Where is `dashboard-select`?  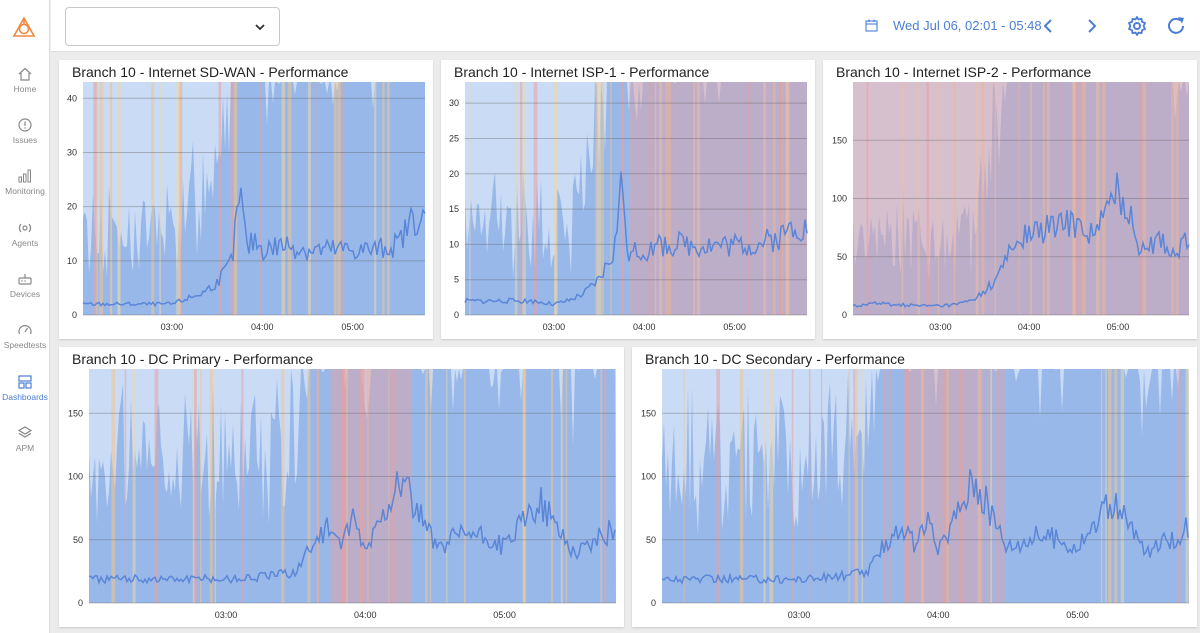
dashboard-select is located at coordinates (172, 26).